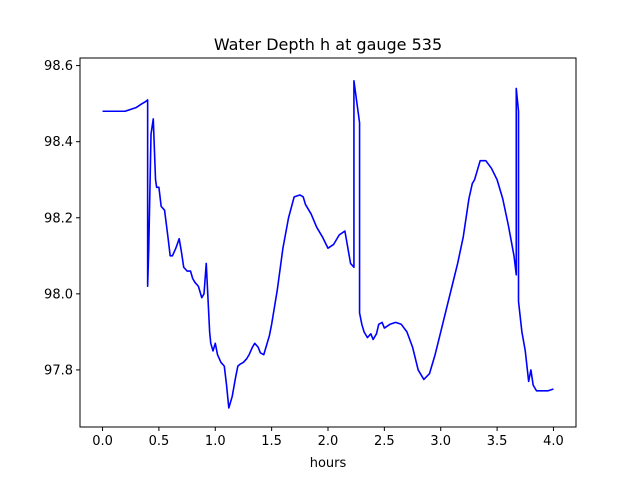 This screenshot has width=640, height=480. What do you see at coordinates (58, 370) in the screenshot?
I see `y-tick-label: 97.8` at bounding box center [58, 370].